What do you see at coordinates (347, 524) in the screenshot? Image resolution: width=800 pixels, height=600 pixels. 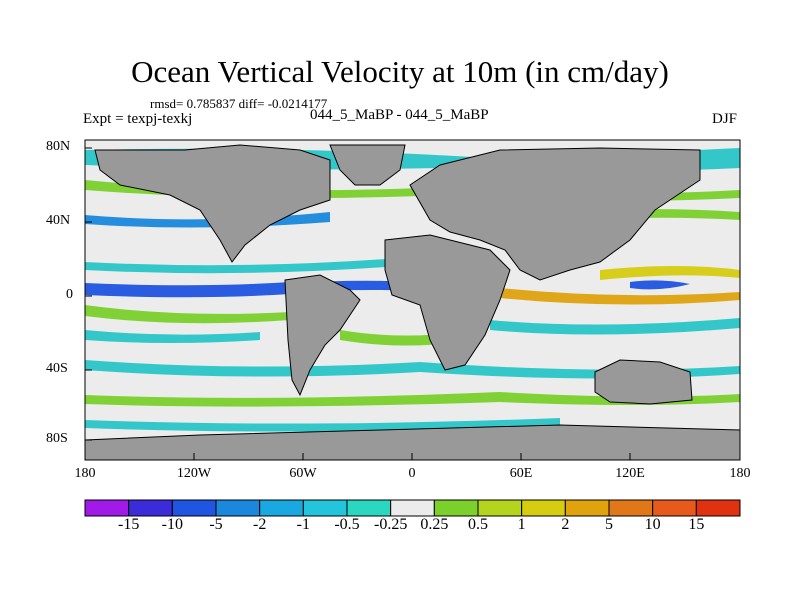 I see `colorbar-label: -0.5` at bounding box center [347, 524].